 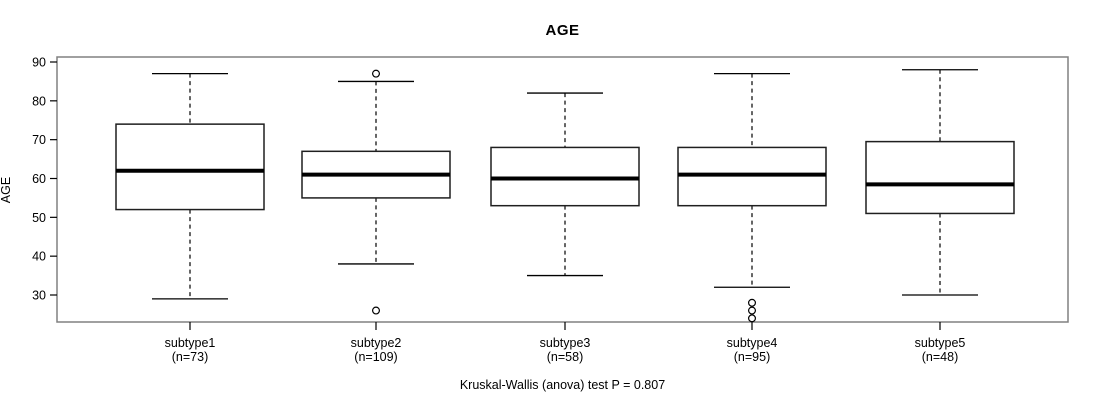 I want to click on x-tick-label: subtype4, so click(x=752, y=343).